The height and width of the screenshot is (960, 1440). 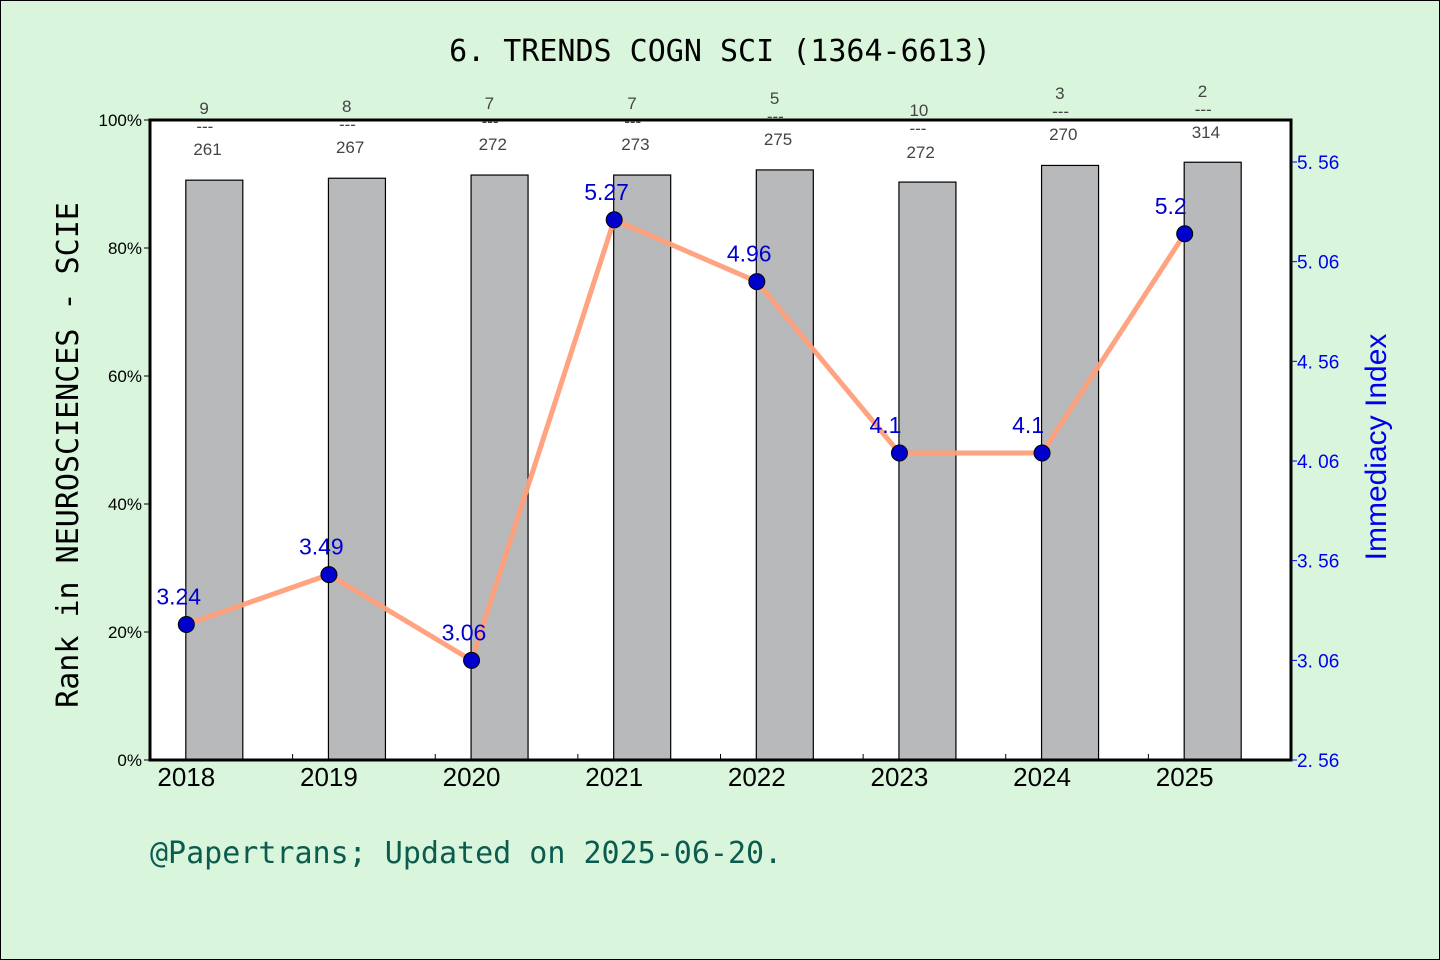 I want to click on data-point-2018, so click(x=186, y=624).